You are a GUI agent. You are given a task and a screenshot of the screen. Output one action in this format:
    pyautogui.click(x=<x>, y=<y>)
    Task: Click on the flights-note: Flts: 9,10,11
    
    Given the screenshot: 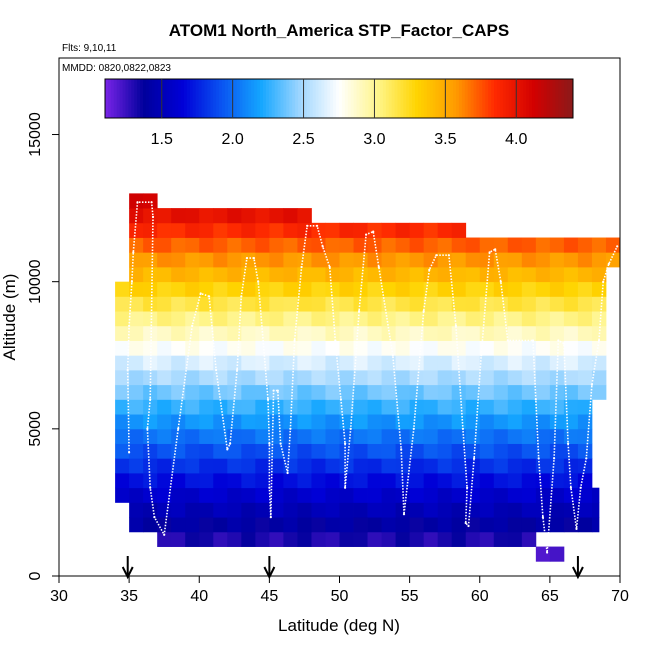 What is the action you would take?
    pyautogui.click(x=89, y=48)
    